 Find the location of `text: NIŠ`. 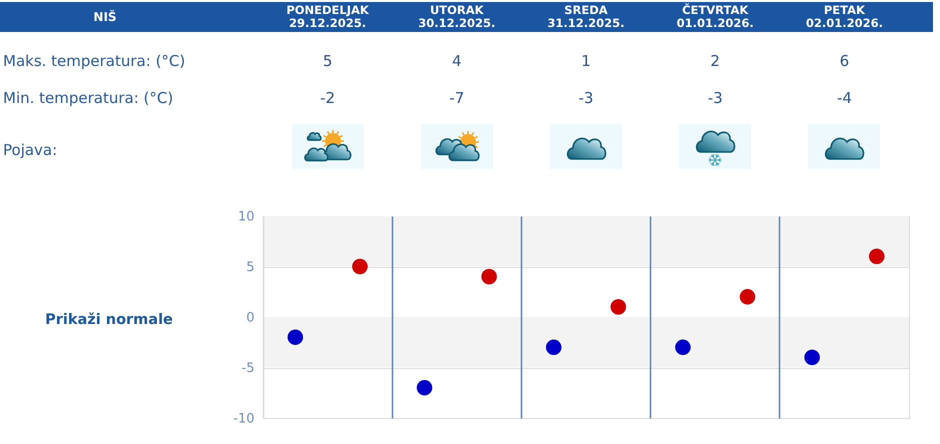

text: NIŠ is located at coordinates (105, 17).